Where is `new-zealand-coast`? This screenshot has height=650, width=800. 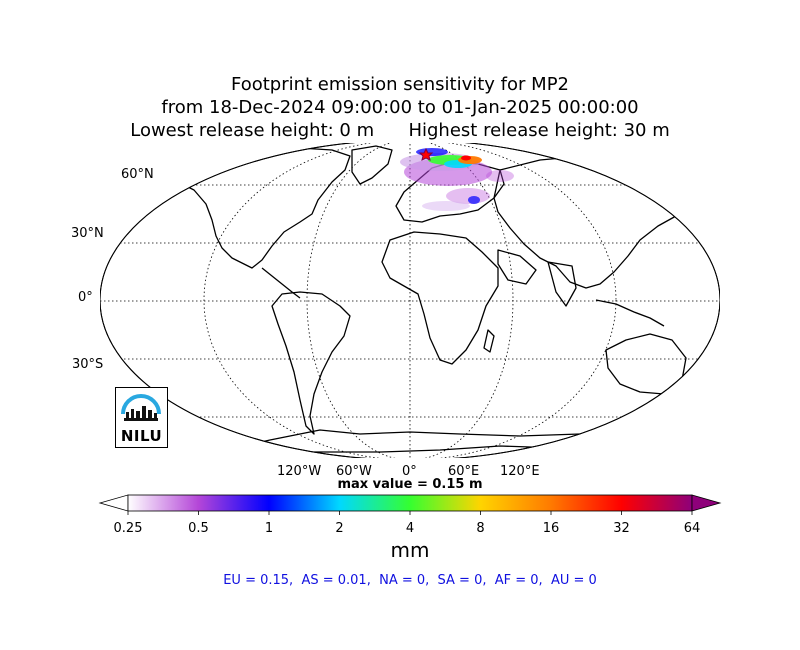
new-zealand-coast is located at coordinates (694, 392).